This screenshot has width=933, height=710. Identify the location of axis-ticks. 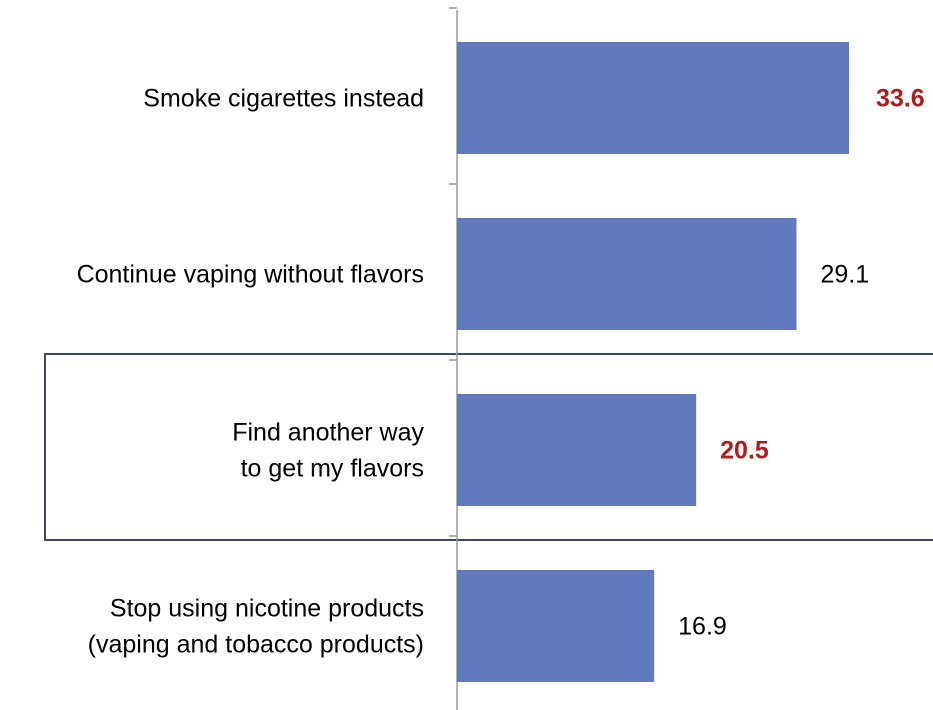
(453, 272).